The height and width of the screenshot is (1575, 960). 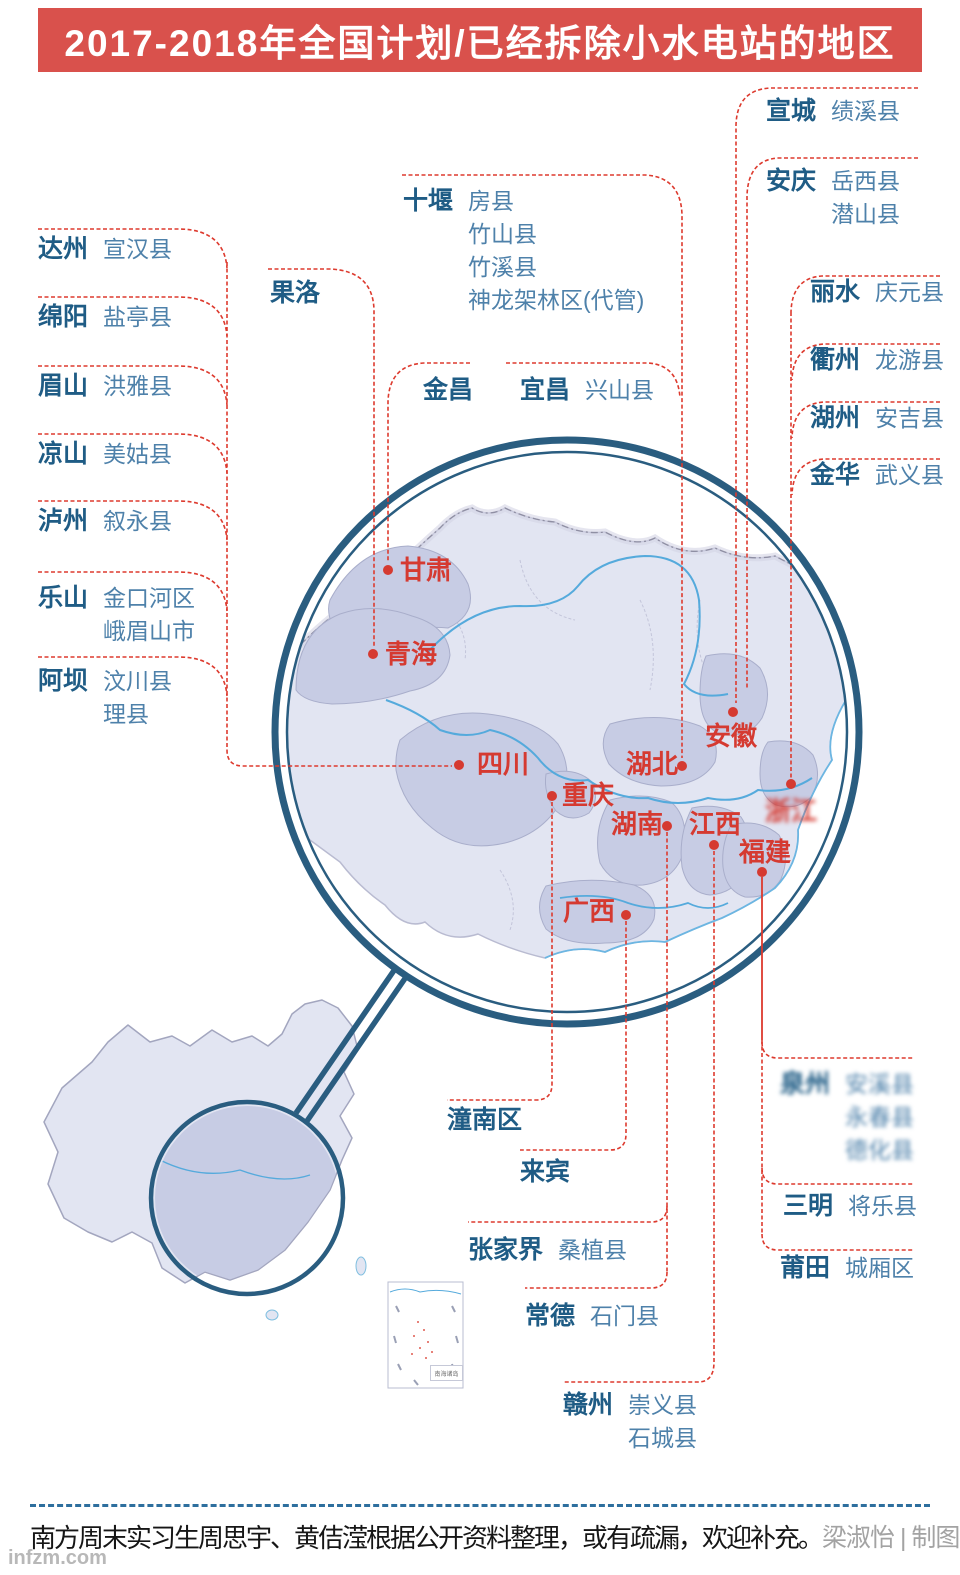 I want to click on south-sea-inset-label: 南海诸岛, so click(x=446, y=1373).